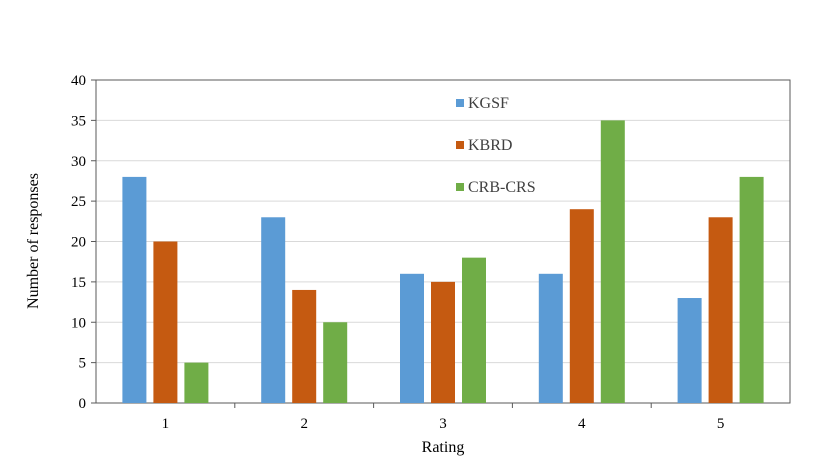 Image resolution: width=830 pixels, height=467 pixels. I want to click on y-tick-label: 30, so click(78, 162).